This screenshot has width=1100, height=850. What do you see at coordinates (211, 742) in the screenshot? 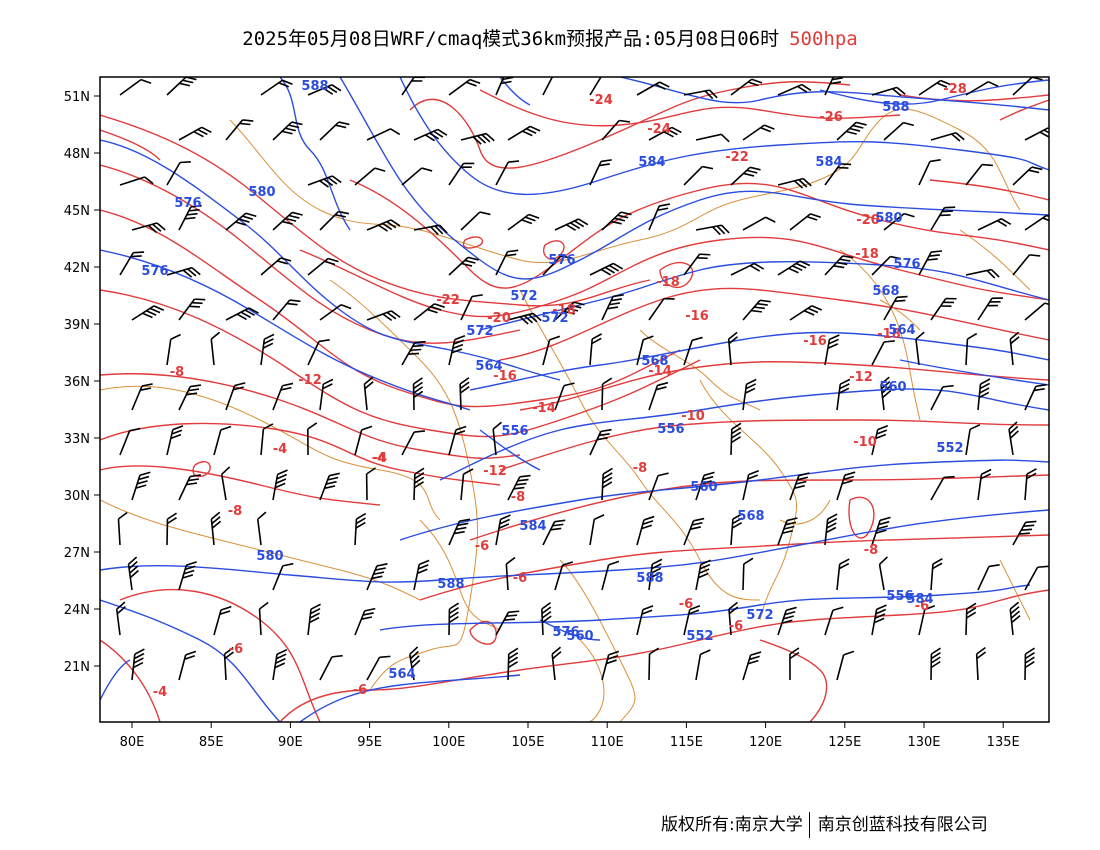
I see `lon-tick-label: 85E` at bounding box center [211, 742].